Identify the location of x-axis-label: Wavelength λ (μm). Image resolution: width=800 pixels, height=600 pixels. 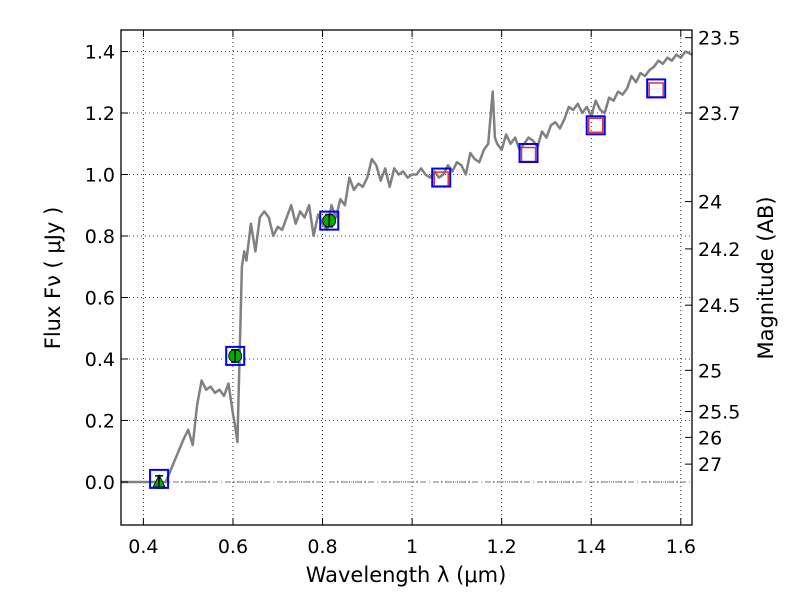
(406, 575).